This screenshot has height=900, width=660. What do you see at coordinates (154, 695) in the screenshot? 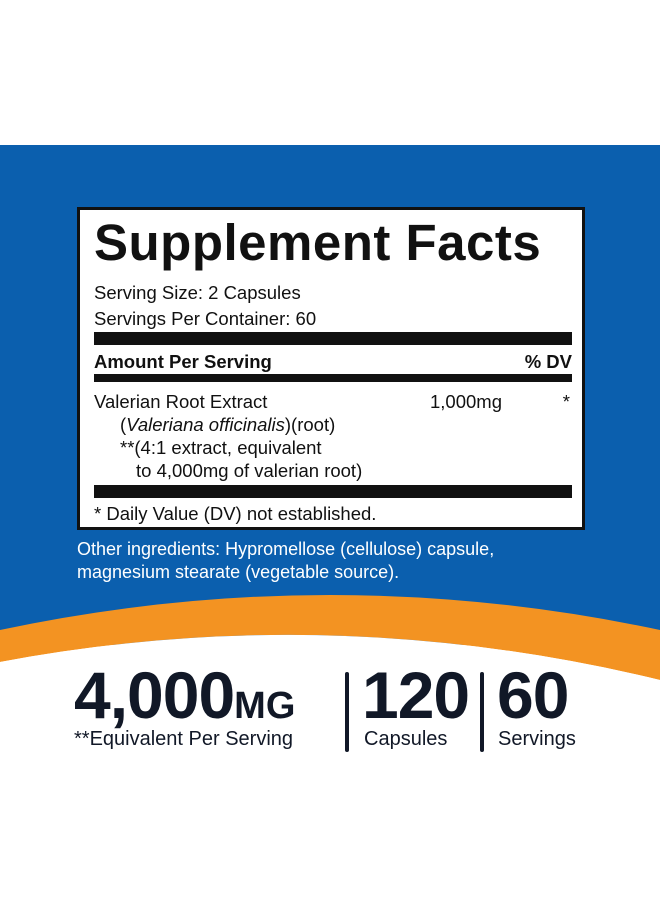
I see `dose-value: 4,000` at bounding box center [154, 695].